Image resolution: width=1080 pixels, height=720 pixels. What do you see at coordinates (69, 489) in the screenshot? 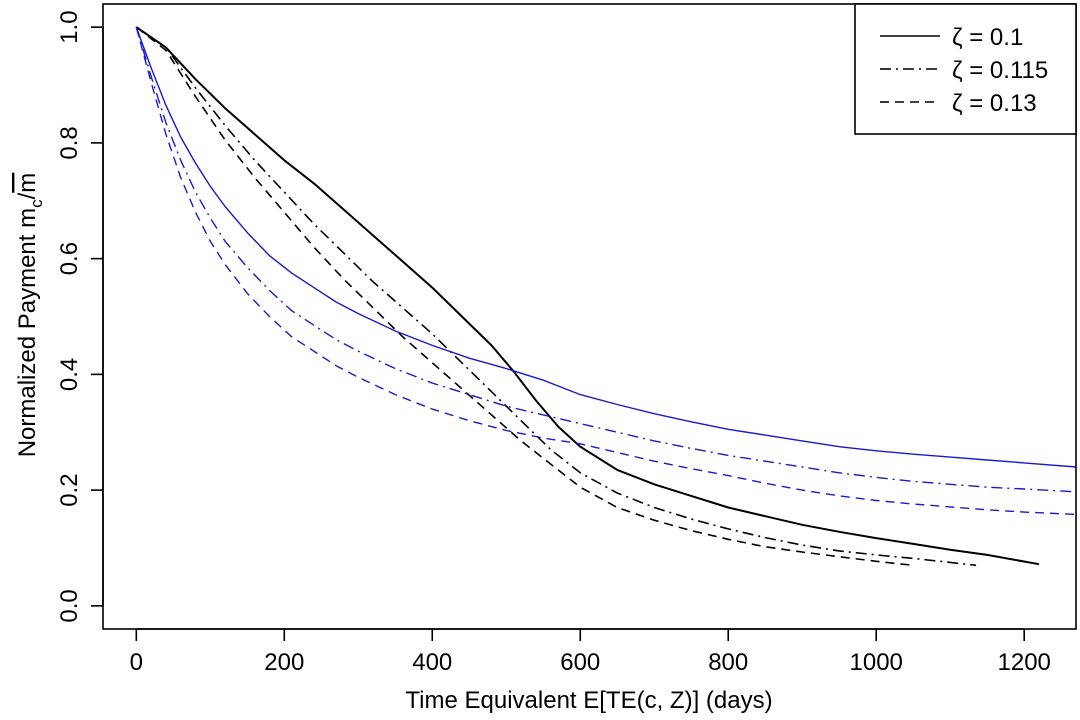
I see `y-tick-label: 0.2` at bounding box center [69, 489].